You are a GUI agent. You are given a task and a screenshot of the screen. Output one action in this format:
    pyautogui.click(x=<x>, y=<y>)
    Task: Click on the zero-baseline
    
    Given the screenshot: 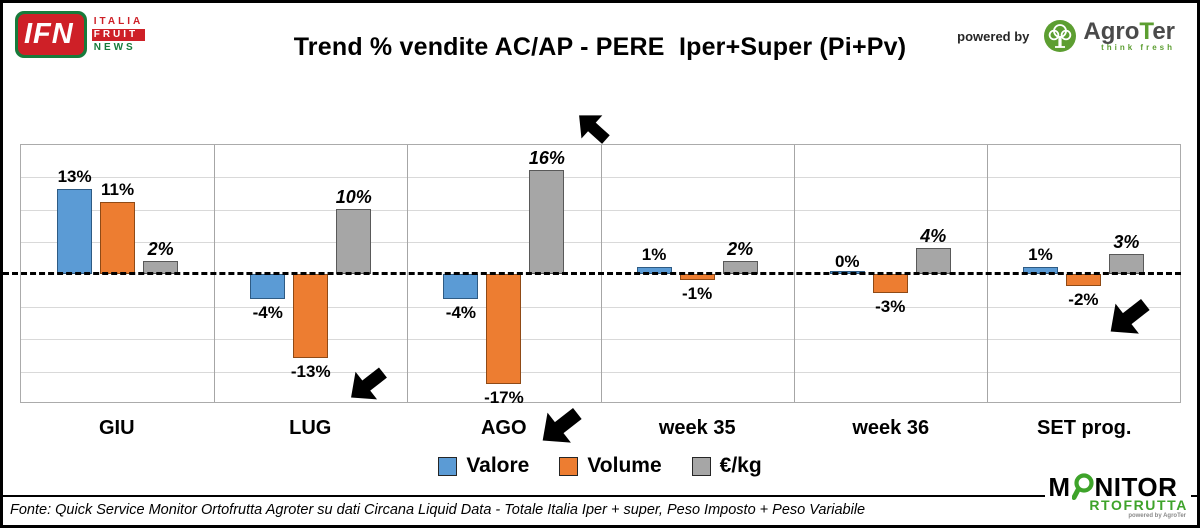 What is the action you would take?
    pyautogui.click(x=592, y=273)
    